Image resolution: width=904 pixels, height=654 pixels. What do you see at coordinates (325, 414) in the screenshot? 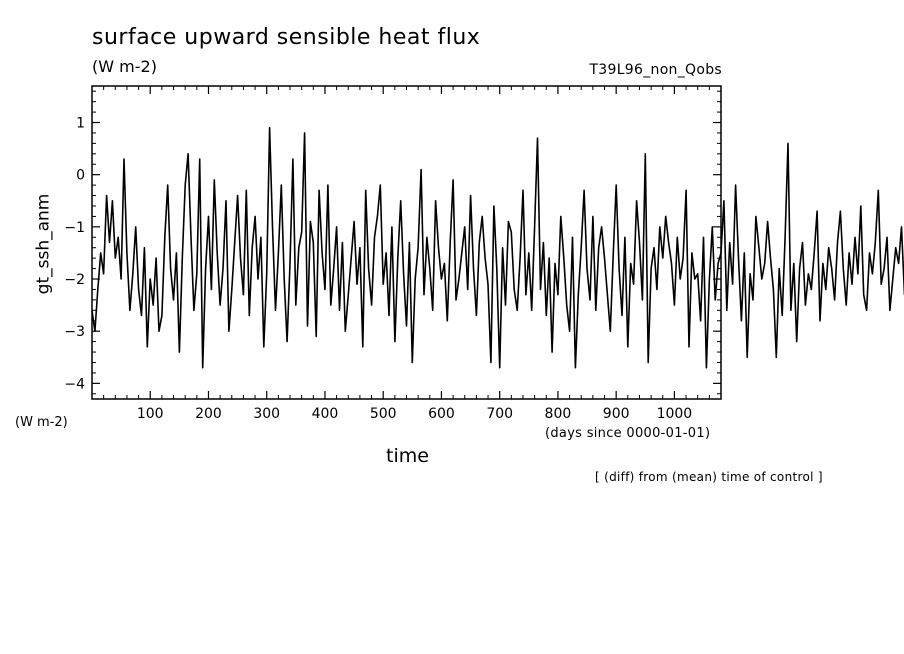
I see `x-tick-label: 400` at bounding box center [325, 414].